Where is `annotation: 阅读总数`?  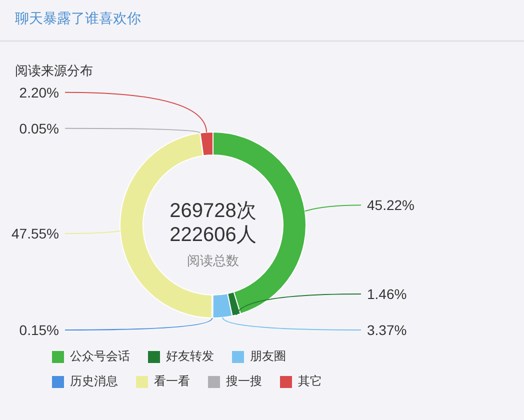 annotation: 阅读总数 is located at coordinates (213, 260).